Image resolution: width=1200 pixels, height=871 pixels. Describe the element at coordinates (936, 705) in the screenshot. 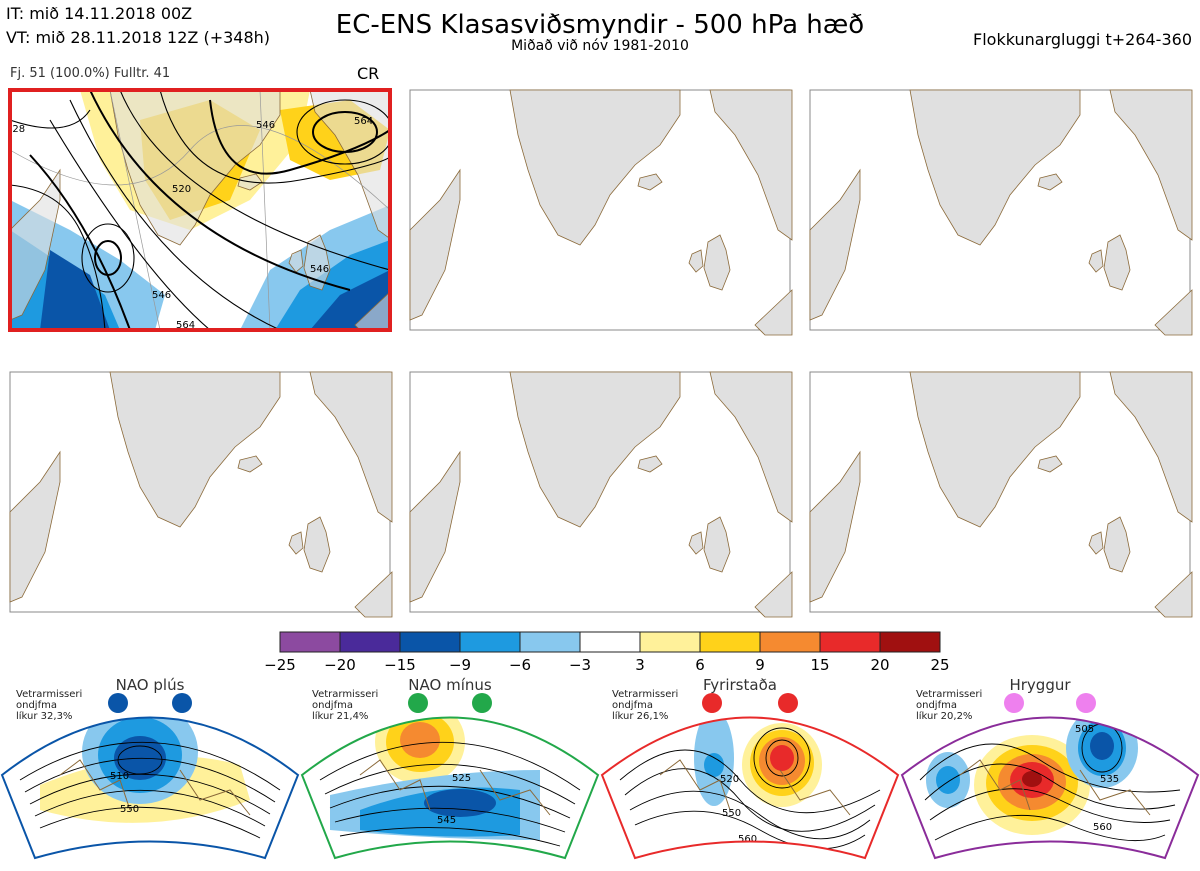

I see `regime-4-line-2: ondjfma` at that location.